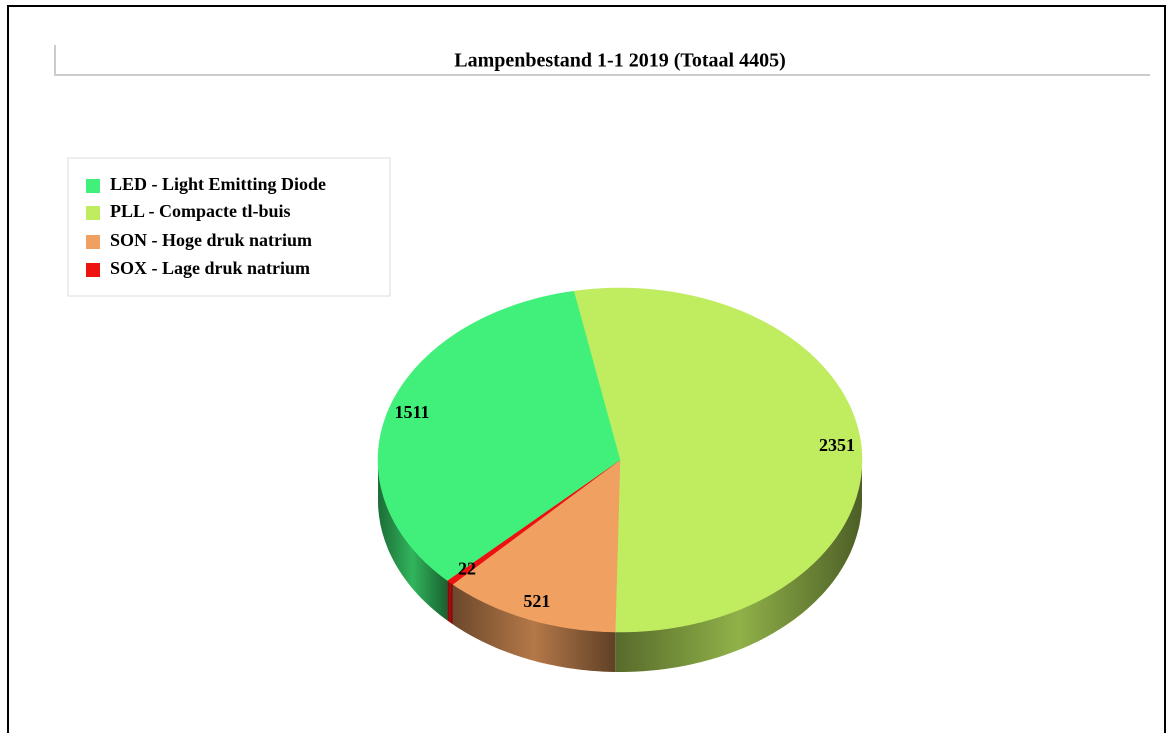 The image size is (1172, 733). What do you see at coordinates (620, 61) in the screenshot?
I see `chart-title: Lampenbestand 1-1 2019 (Totaal 4405)` at bounding box center [620, 61].